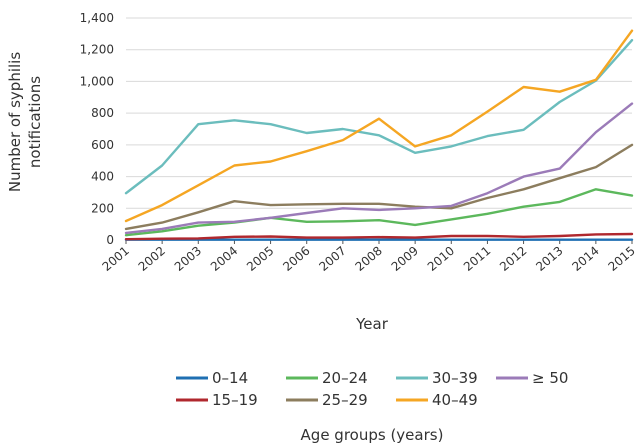  Describe the element at coordinates (585, 259) in the screenshot. I see `x-tick-label: 2014` at that location.